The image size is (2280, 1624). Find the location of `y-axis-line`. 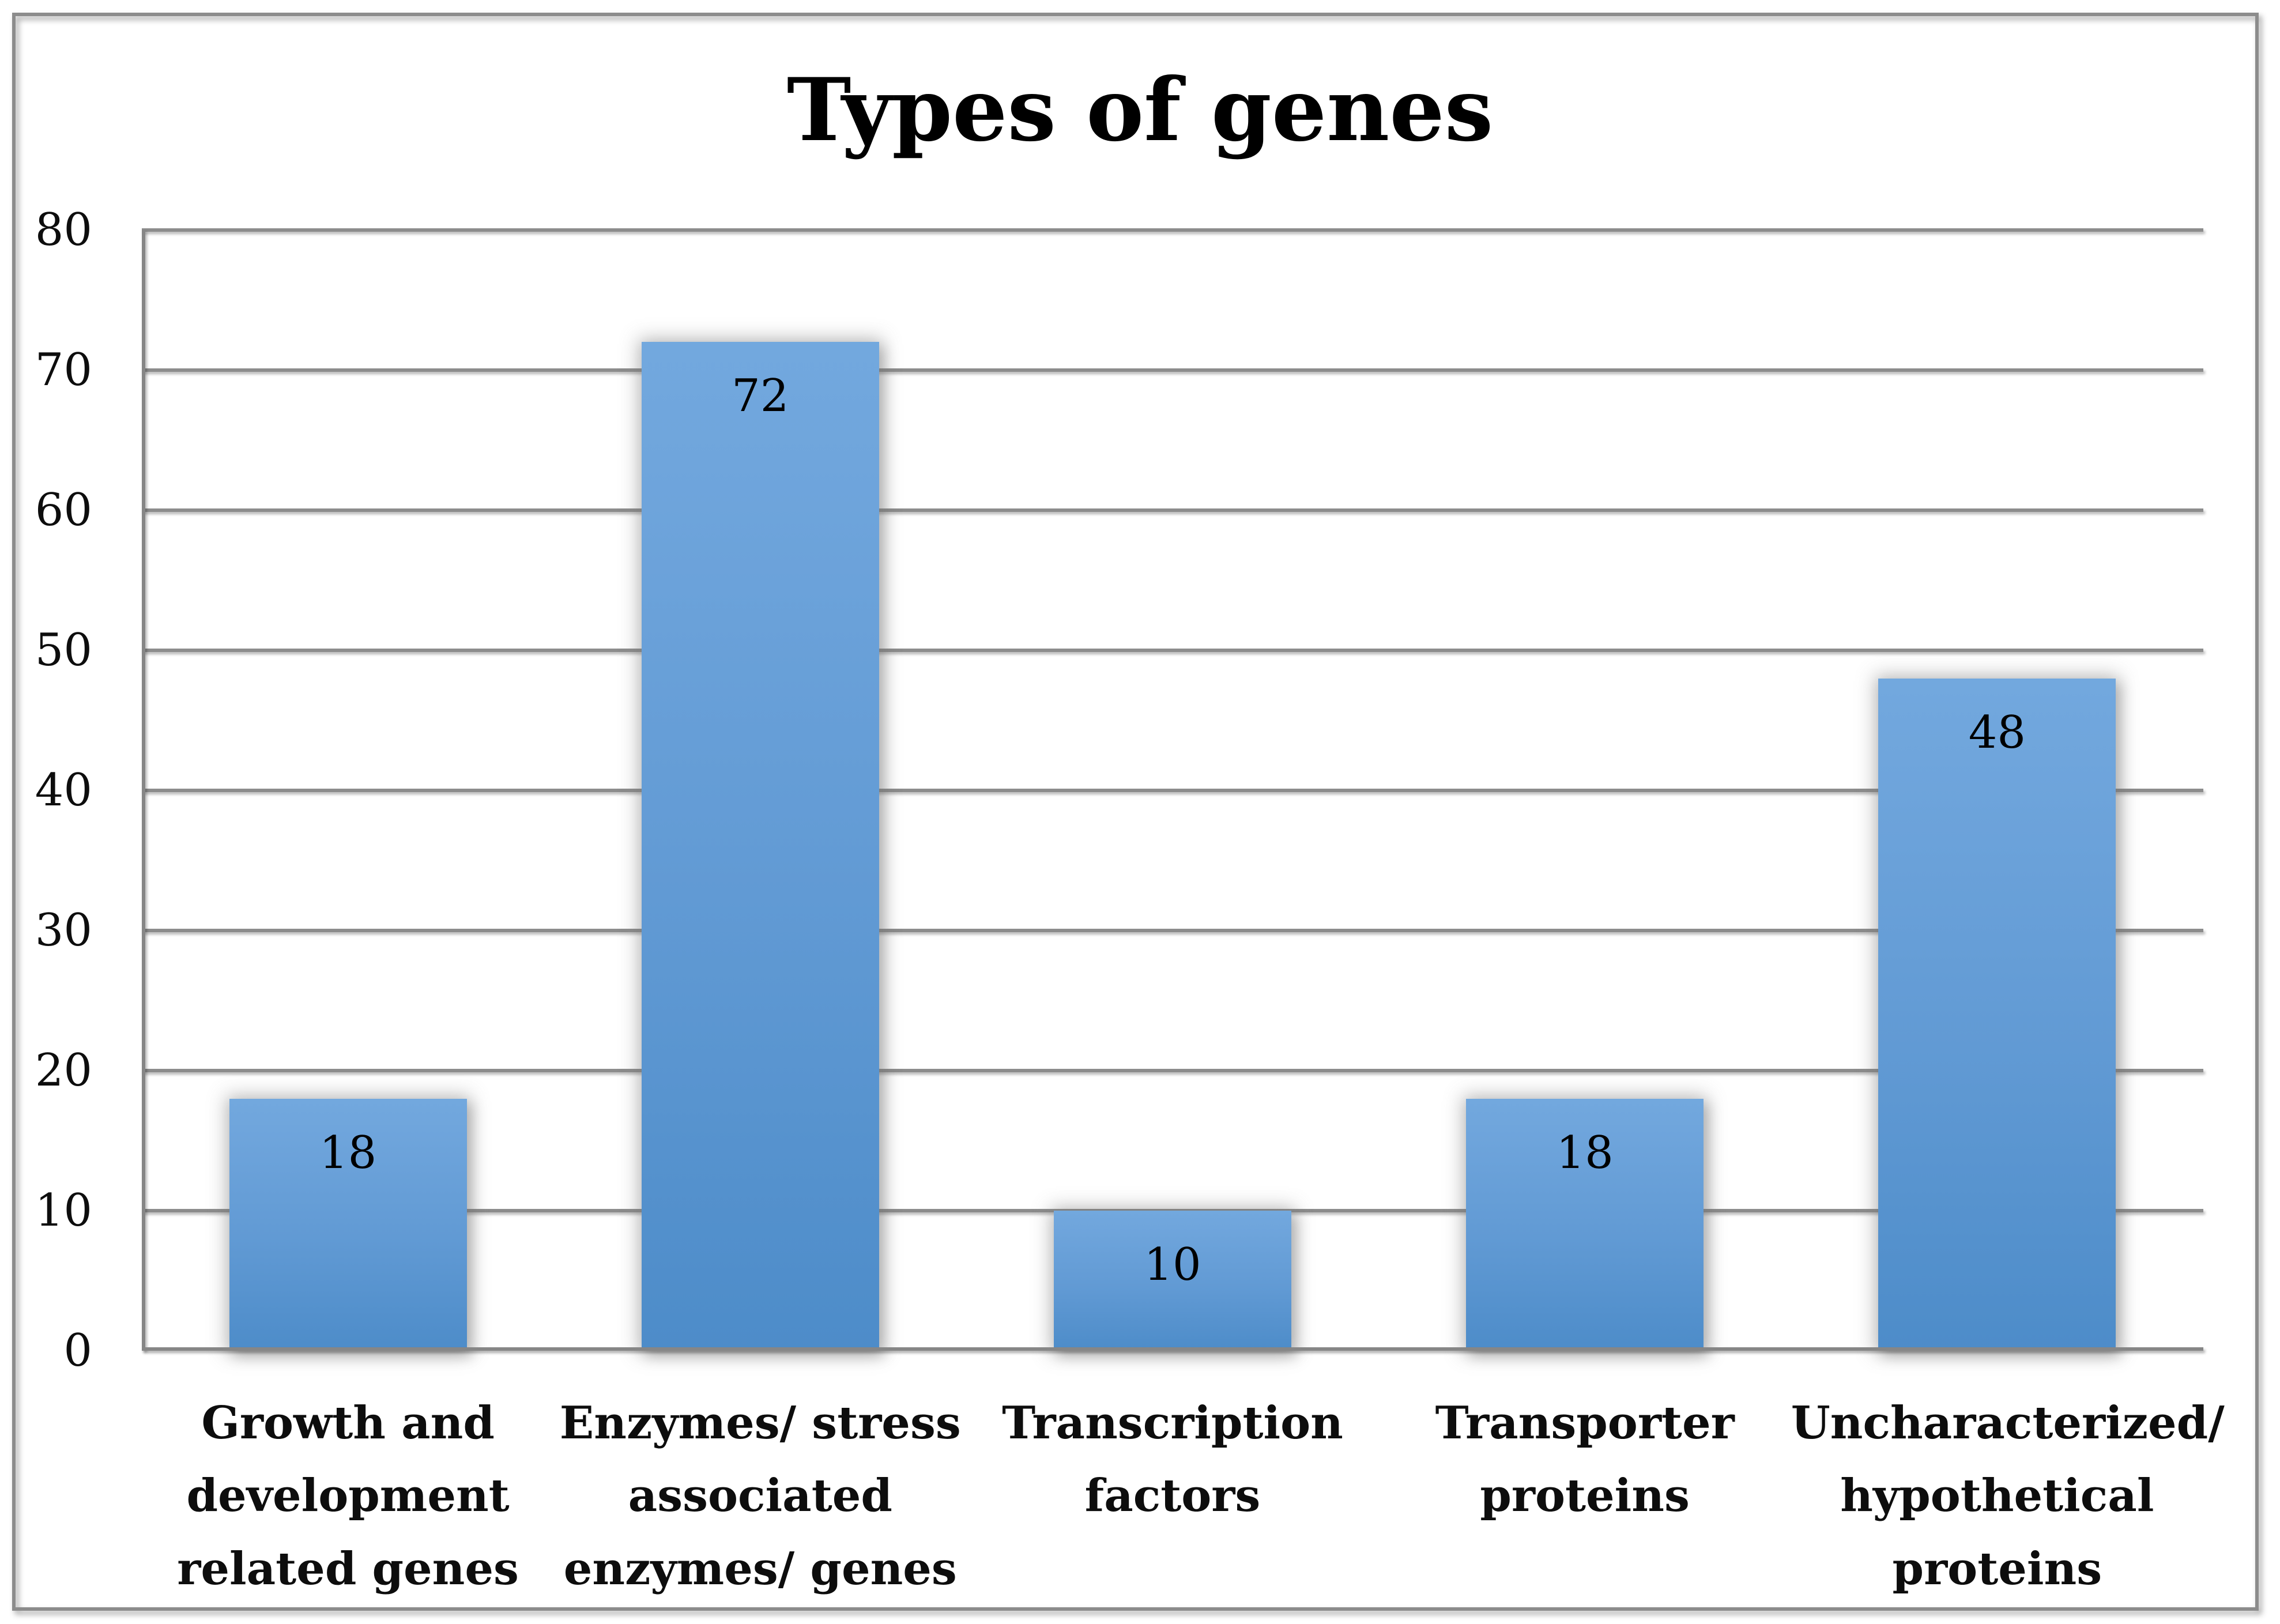

y-axis-line is located at coordinates (143, 790).